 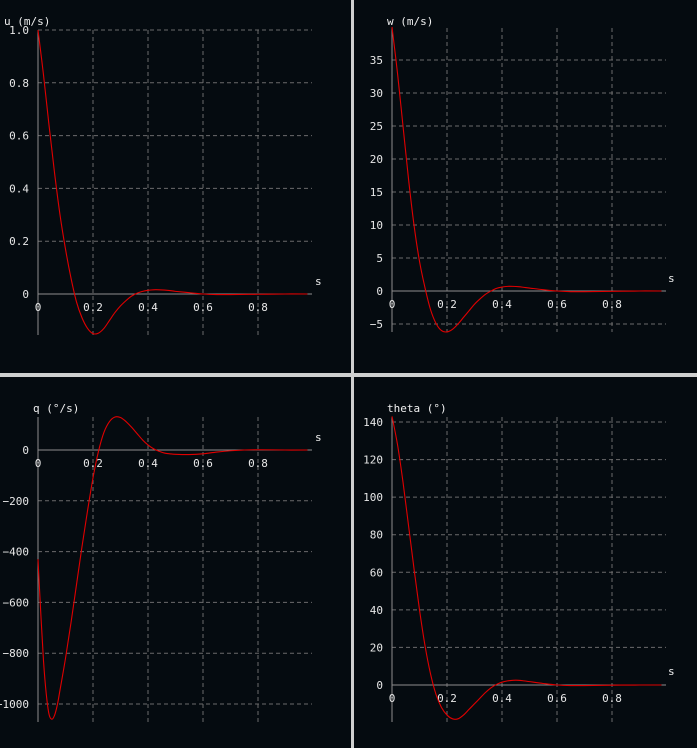 I want to click on y-tick-label: 0.4, so click(x=19, y=188).